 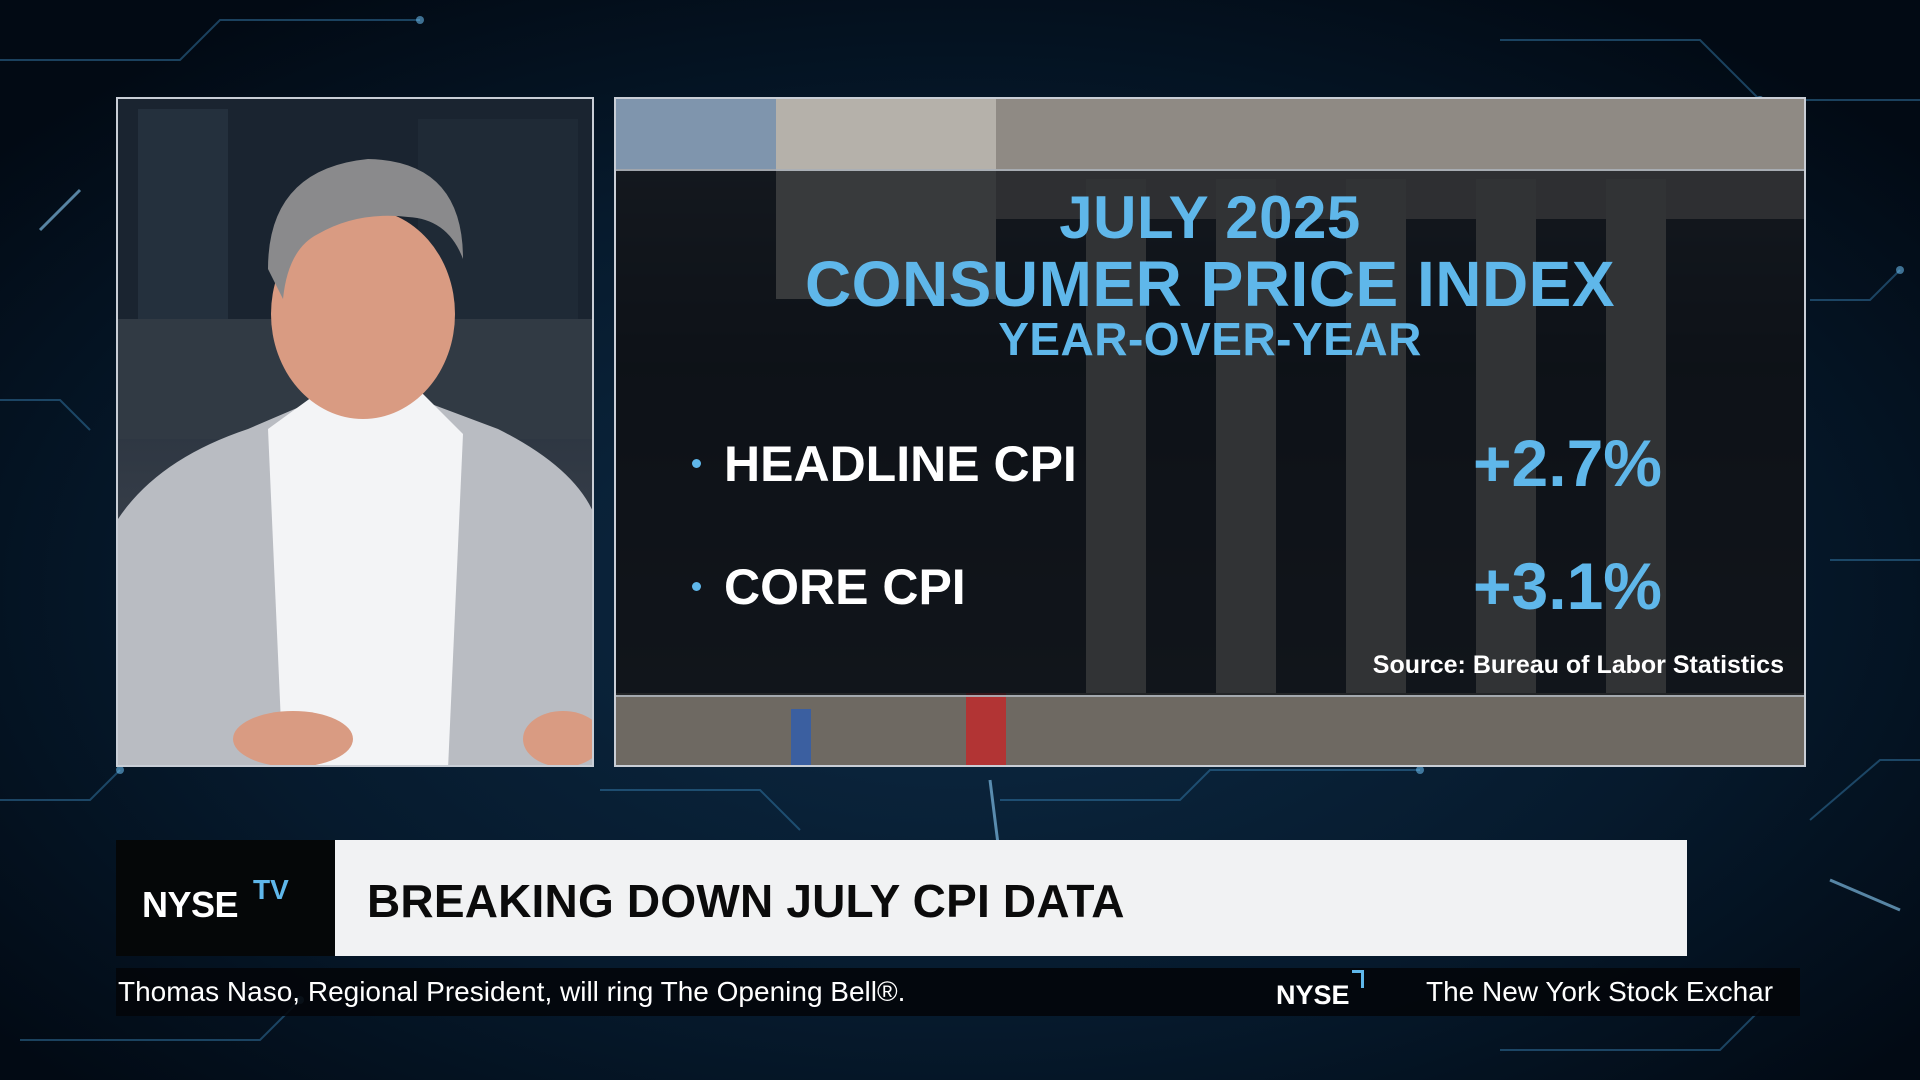 I want to click on metric-value: +3.1%, so click(x=1567, y=586).